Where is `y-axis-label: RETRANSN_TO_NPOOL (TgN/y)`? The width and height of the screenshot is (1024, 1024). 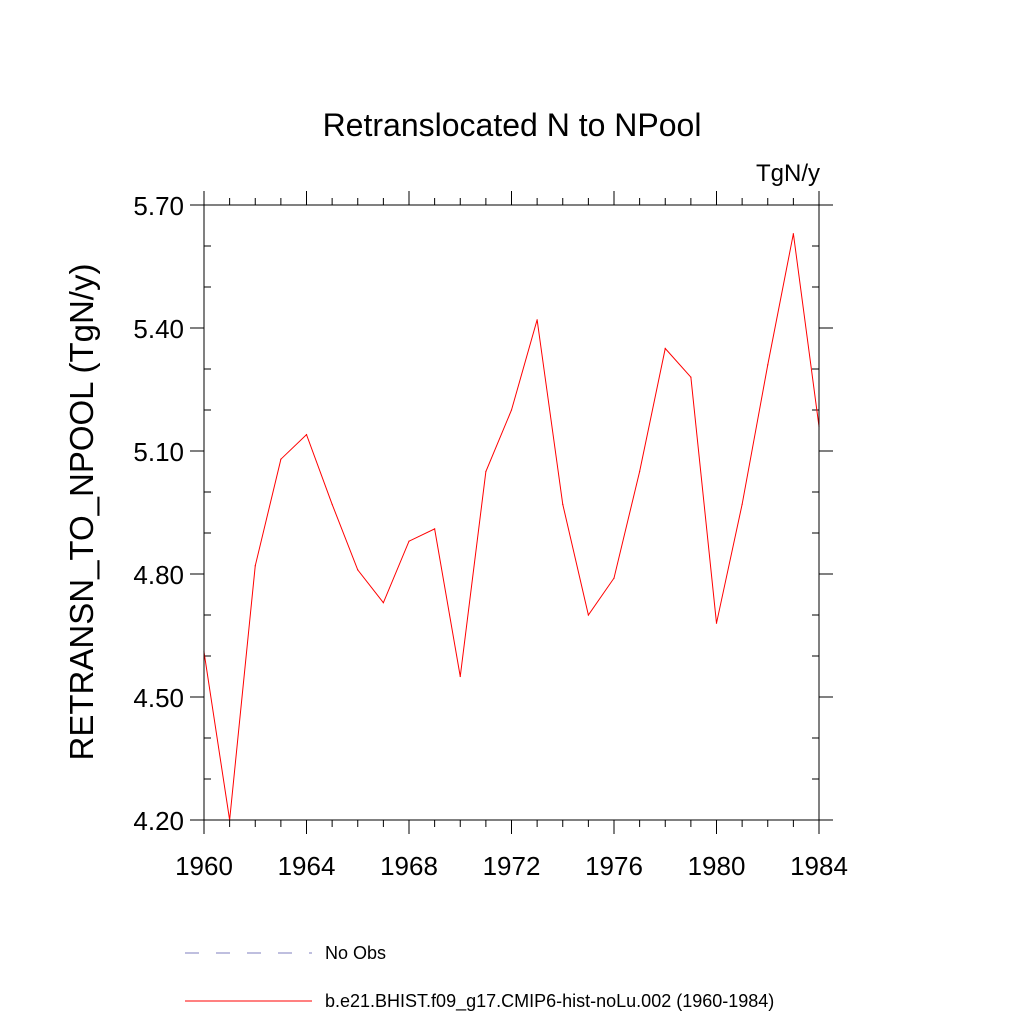 y-axis-label: RETRANSN_TO_NPOOL (TgN/y) is located at coordinates (81, 512).